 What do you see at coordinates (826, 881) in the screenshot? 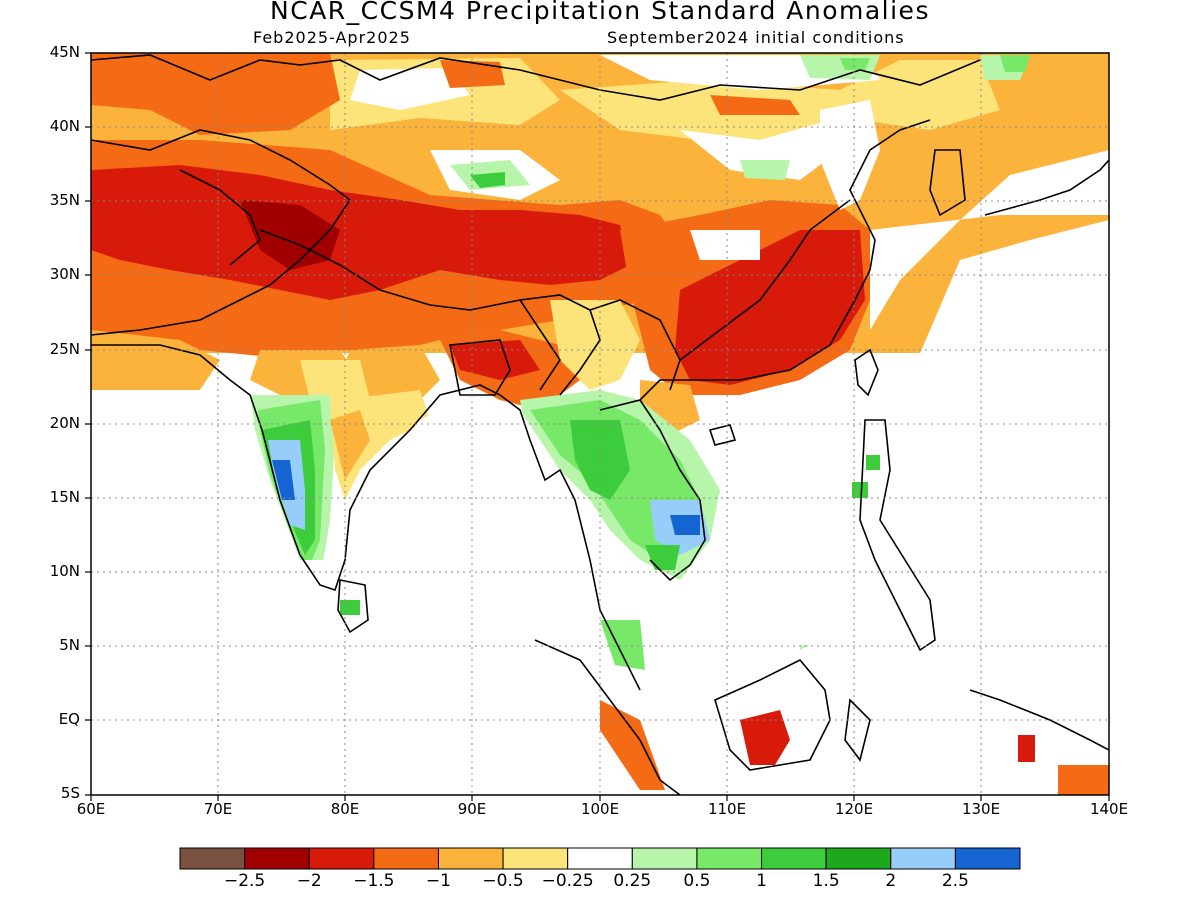
I see `colorbar-label: 1.5` at bounding box center [826, 881].